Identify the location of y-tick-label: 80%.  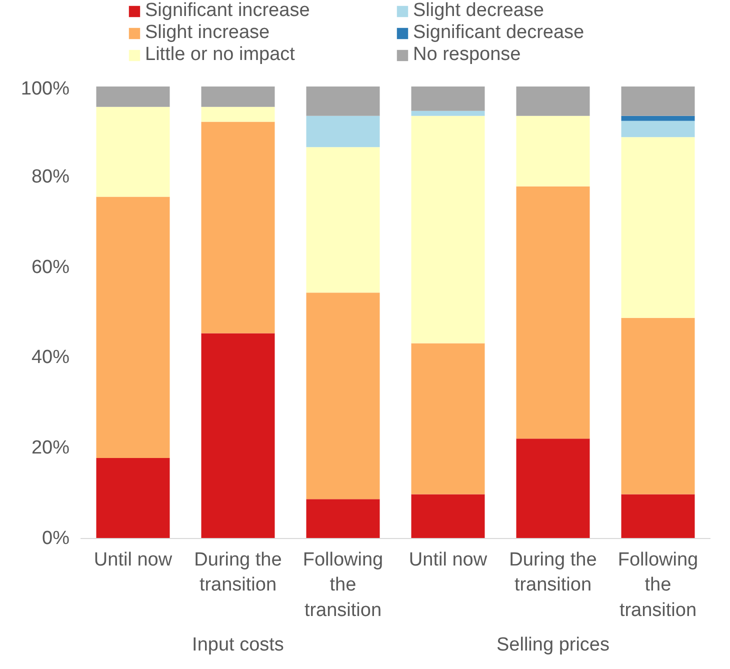
(50, 177).